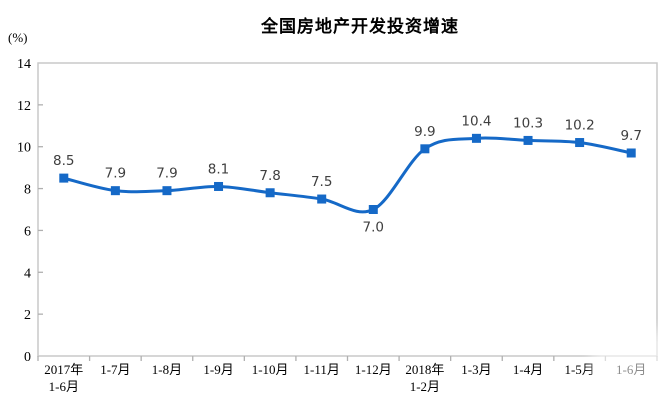 Image resolution: width=667 pixels, height=416 pixels. I want to click on x-axis-label: 1-10月, so click(270, 369).